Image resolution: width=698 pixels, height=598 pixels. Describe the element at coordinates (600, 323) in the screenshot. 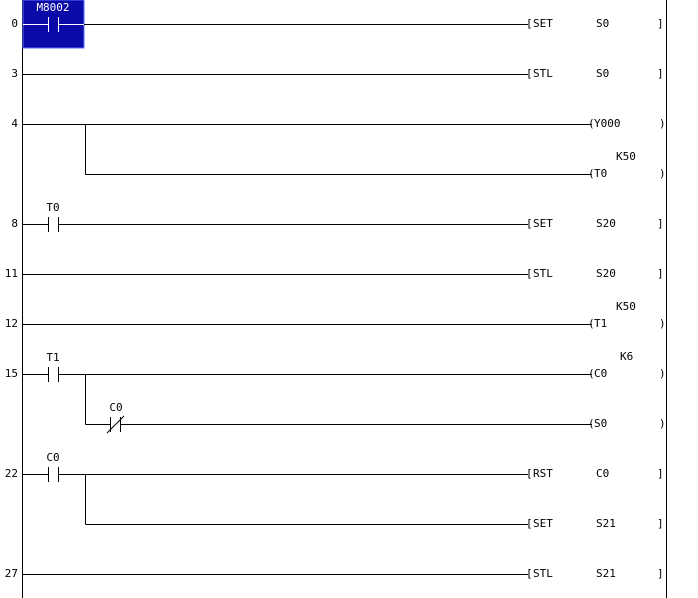

I see `coil-name: T1` at that location.